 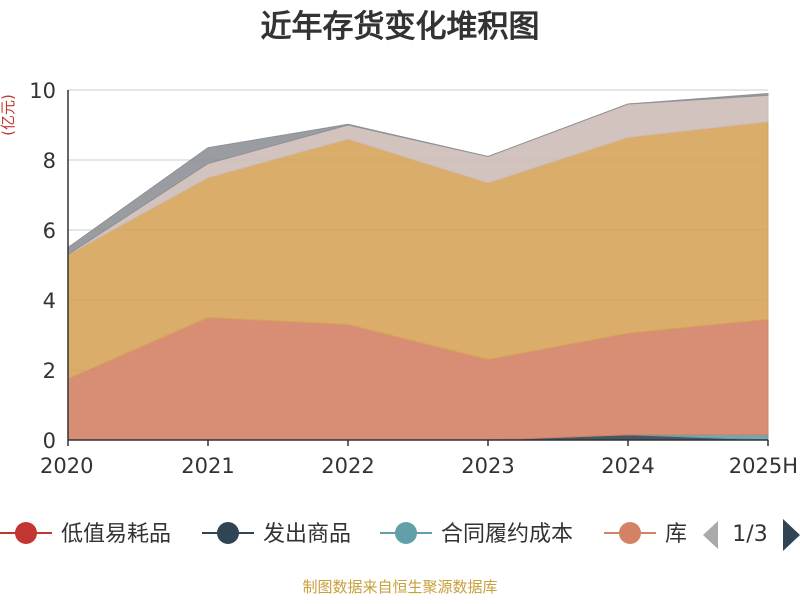 What do you see at coordinates (307, 534) in the screenshot?
I see `legend-label: 发出商品` at bounding box center [307, 534].